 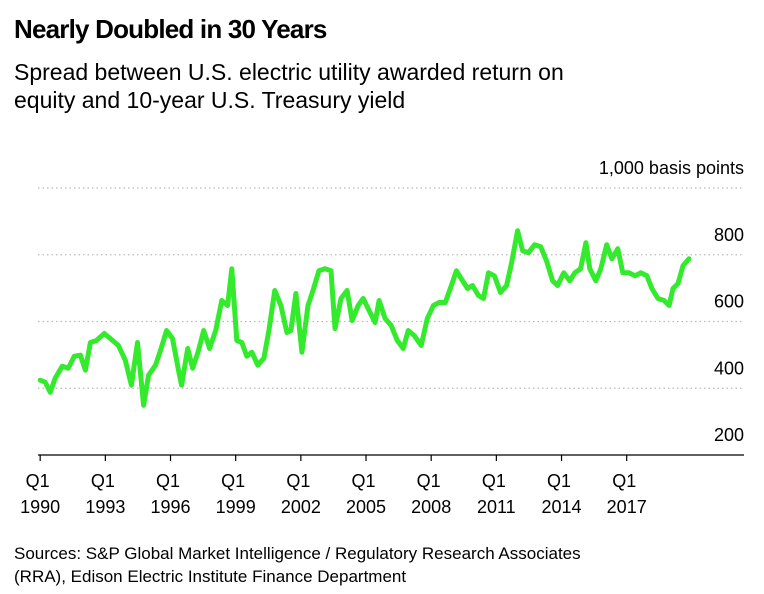 What do you see at coordinates (301, 494) in the screenshot?
I see `x-tick-label: Q1 2002` at bounding box center [301, 494].